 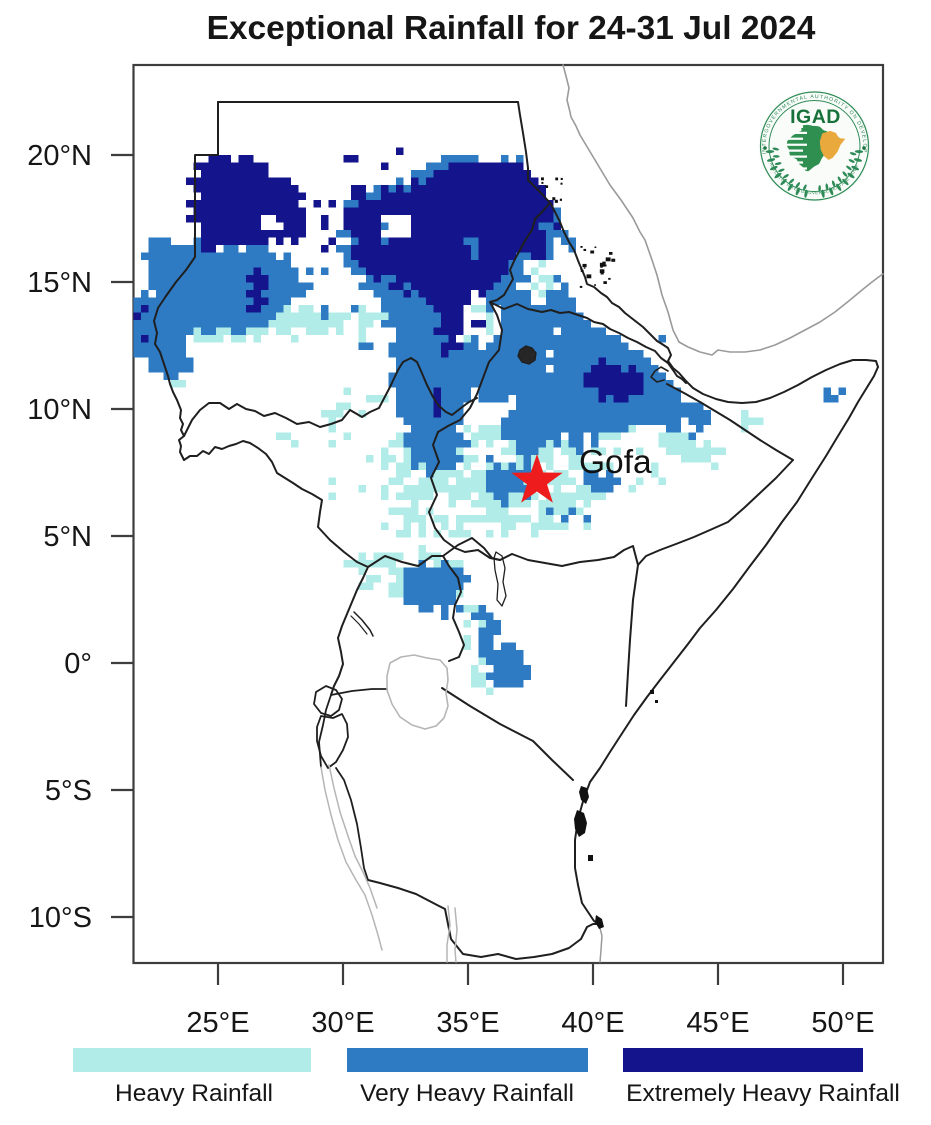 I want to click on svg-text: 15°N, so click(x=59, y=283).